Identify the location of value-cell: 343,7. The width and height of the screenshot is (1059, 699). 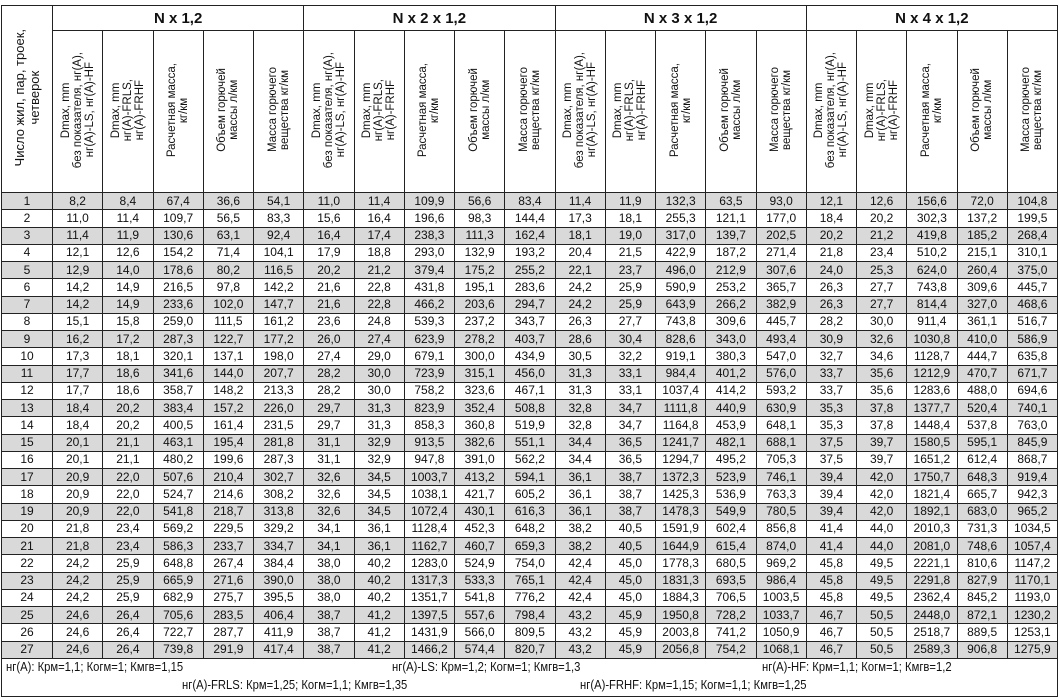
(530, 322).